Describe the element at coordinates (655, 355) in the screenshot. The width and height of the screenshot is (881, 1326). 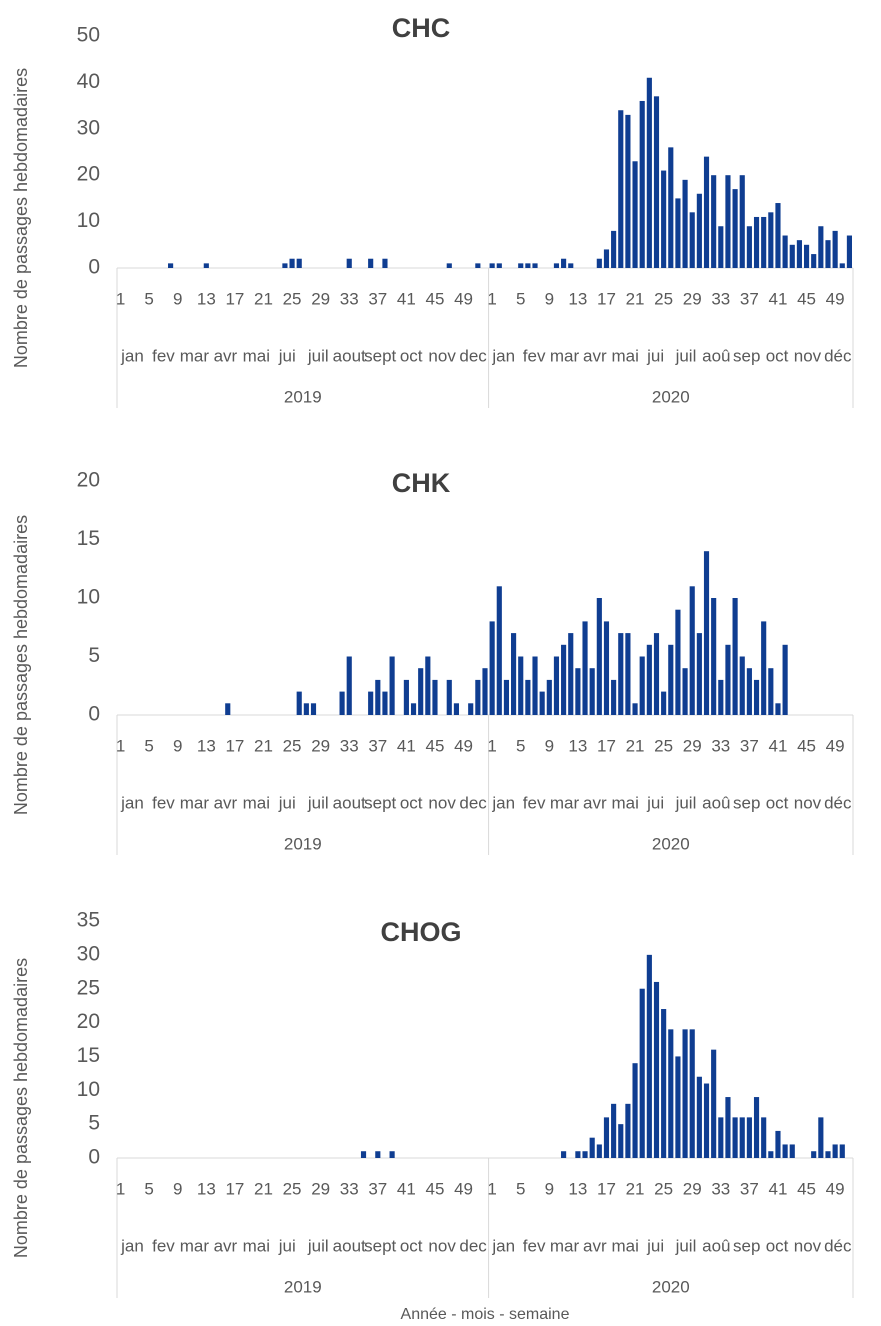
I see `month-label: jui` at that location.